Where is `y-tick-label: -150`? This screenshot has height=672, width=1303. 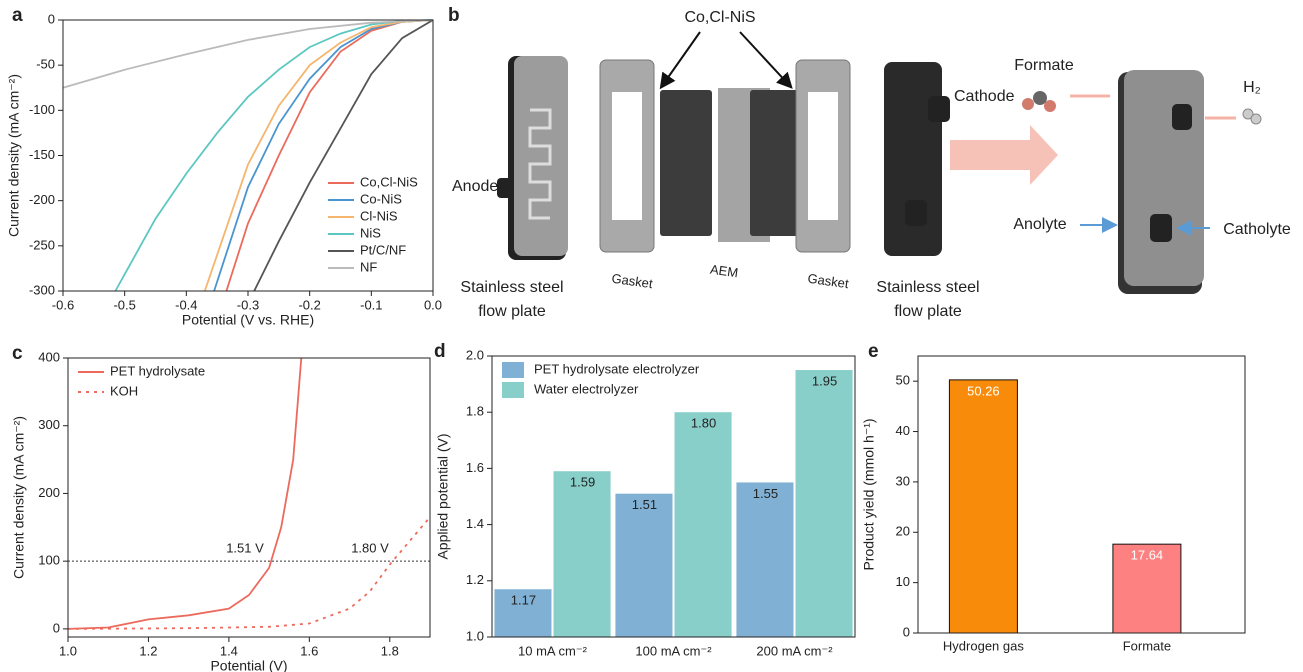
y-tick-label: -150 is located at coordinates (42, 154).